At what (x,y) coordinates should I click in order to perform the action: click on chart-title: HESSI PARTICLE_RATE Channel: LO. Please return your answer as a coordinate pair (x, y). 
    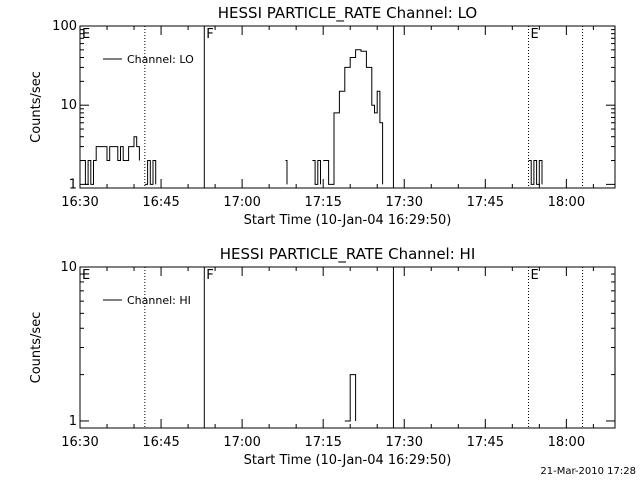
    Looking at the image, I should click on (347, 13).